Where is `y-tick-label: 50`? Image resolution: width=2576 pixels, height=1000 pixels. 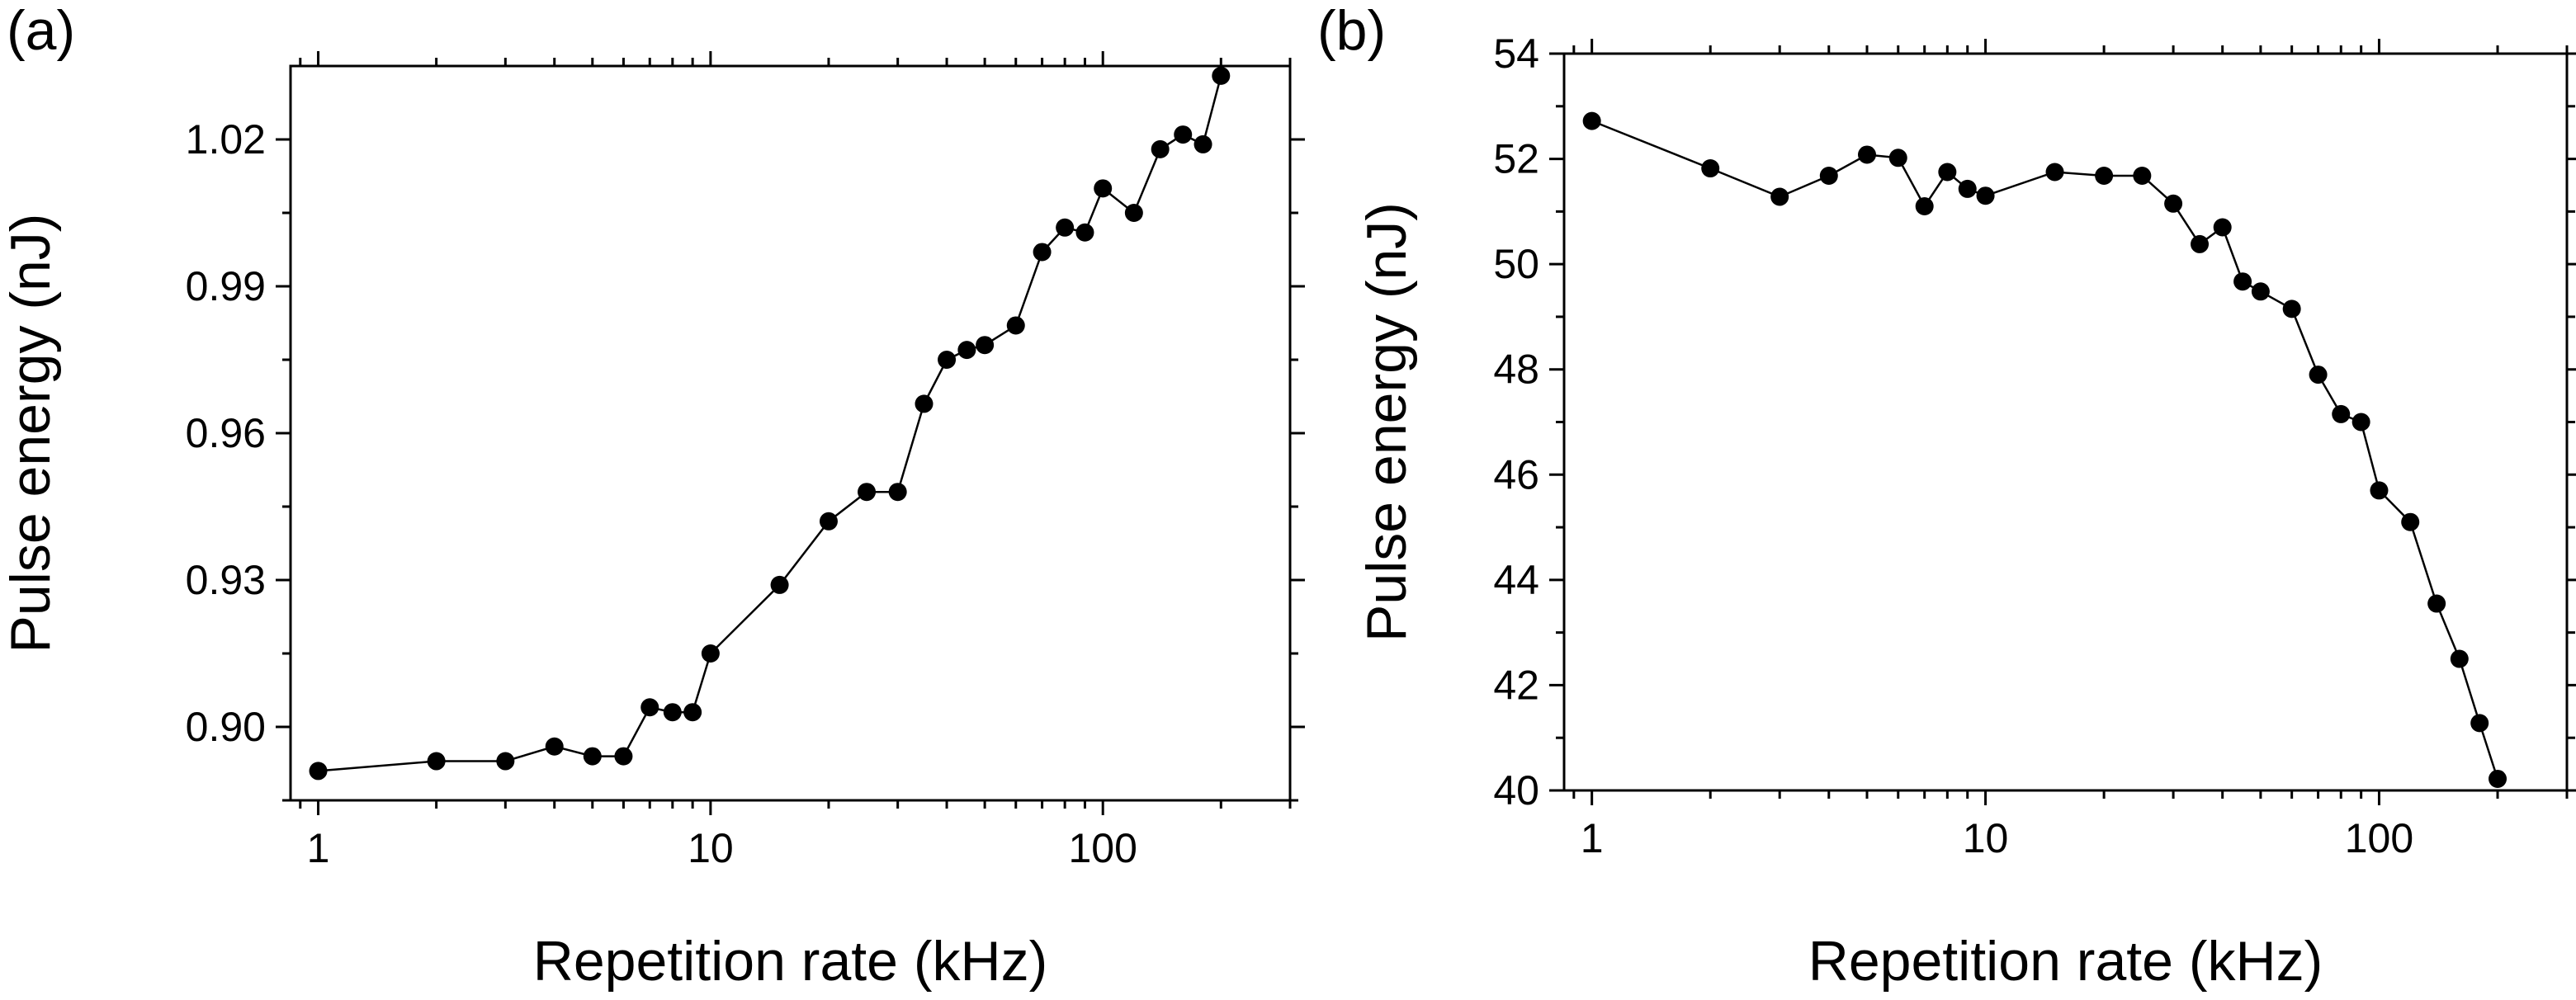
y-tick-label: 50 is located at coordinates (1516, 264).